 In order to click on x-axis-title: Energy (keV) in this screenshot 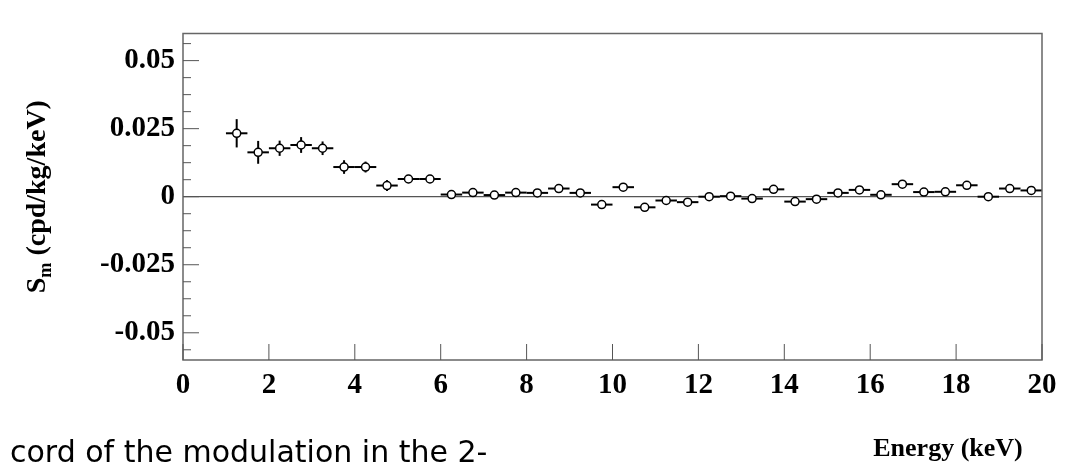, I will do `click(948, 447)`.